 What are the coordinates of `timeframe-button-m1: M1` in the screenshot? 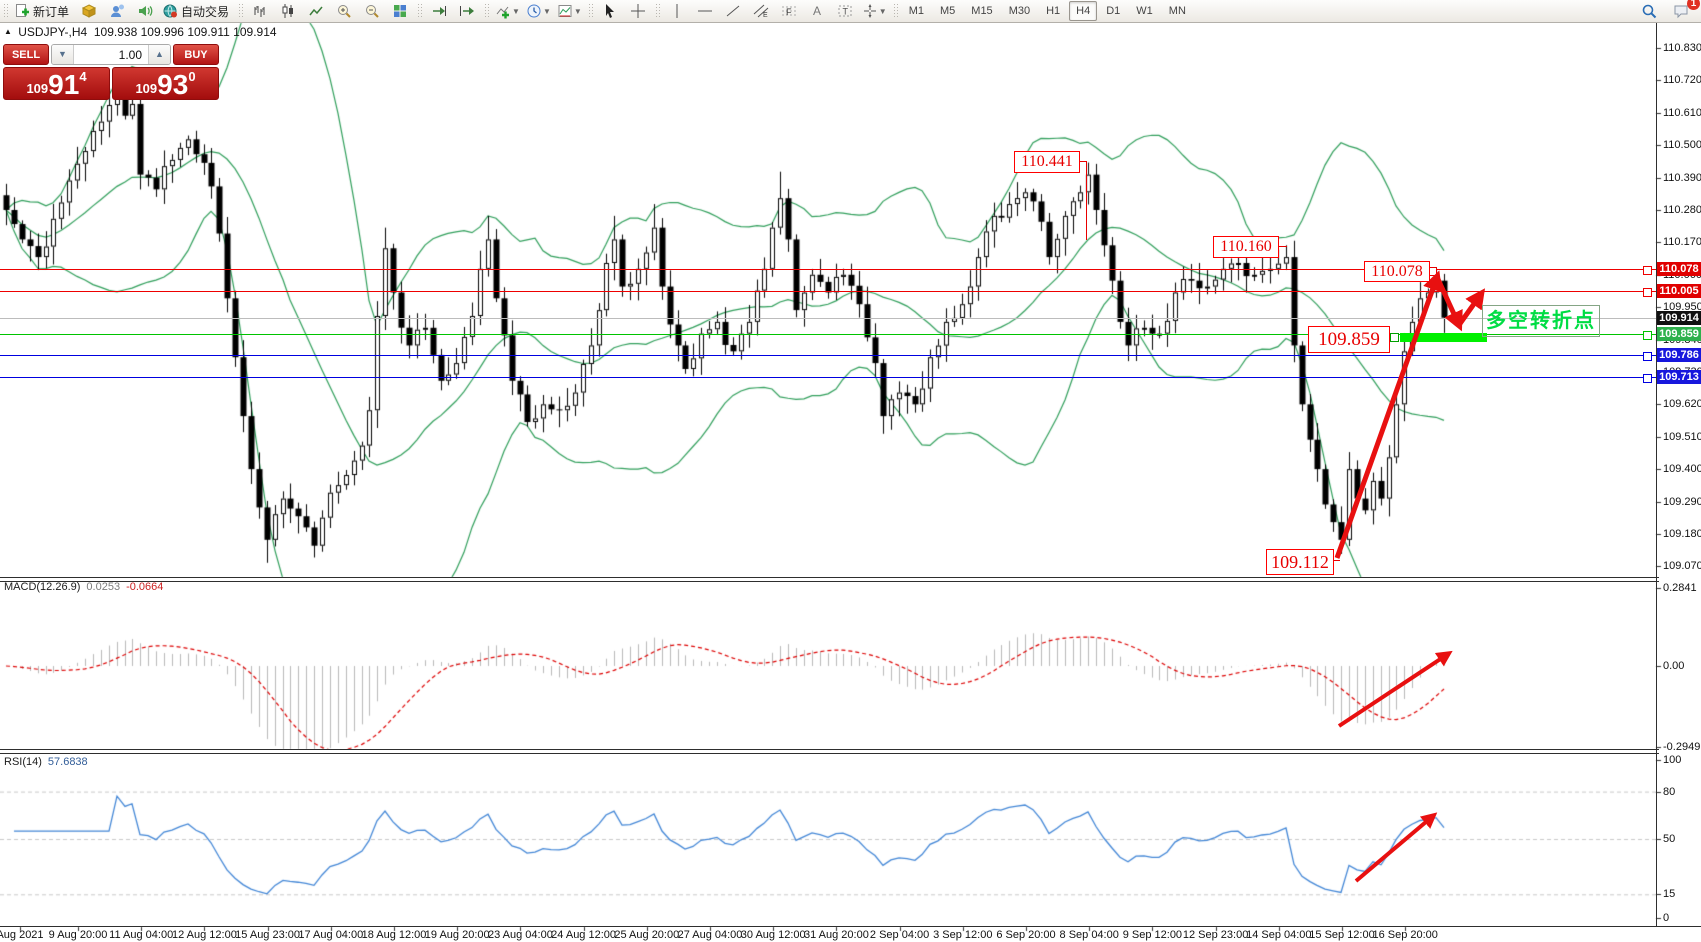 It's located at (916, 11).